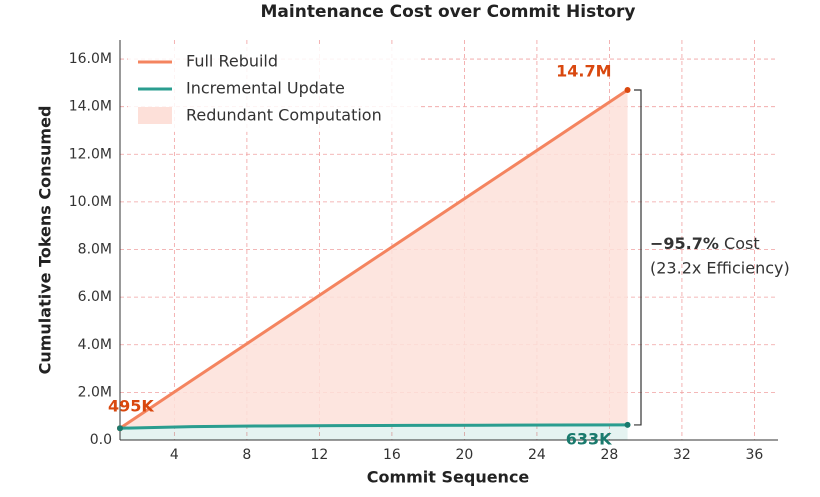  Describe the element at coordinates (583, 71) in the screenshot. I see `value-label: 14.7M` at that location.